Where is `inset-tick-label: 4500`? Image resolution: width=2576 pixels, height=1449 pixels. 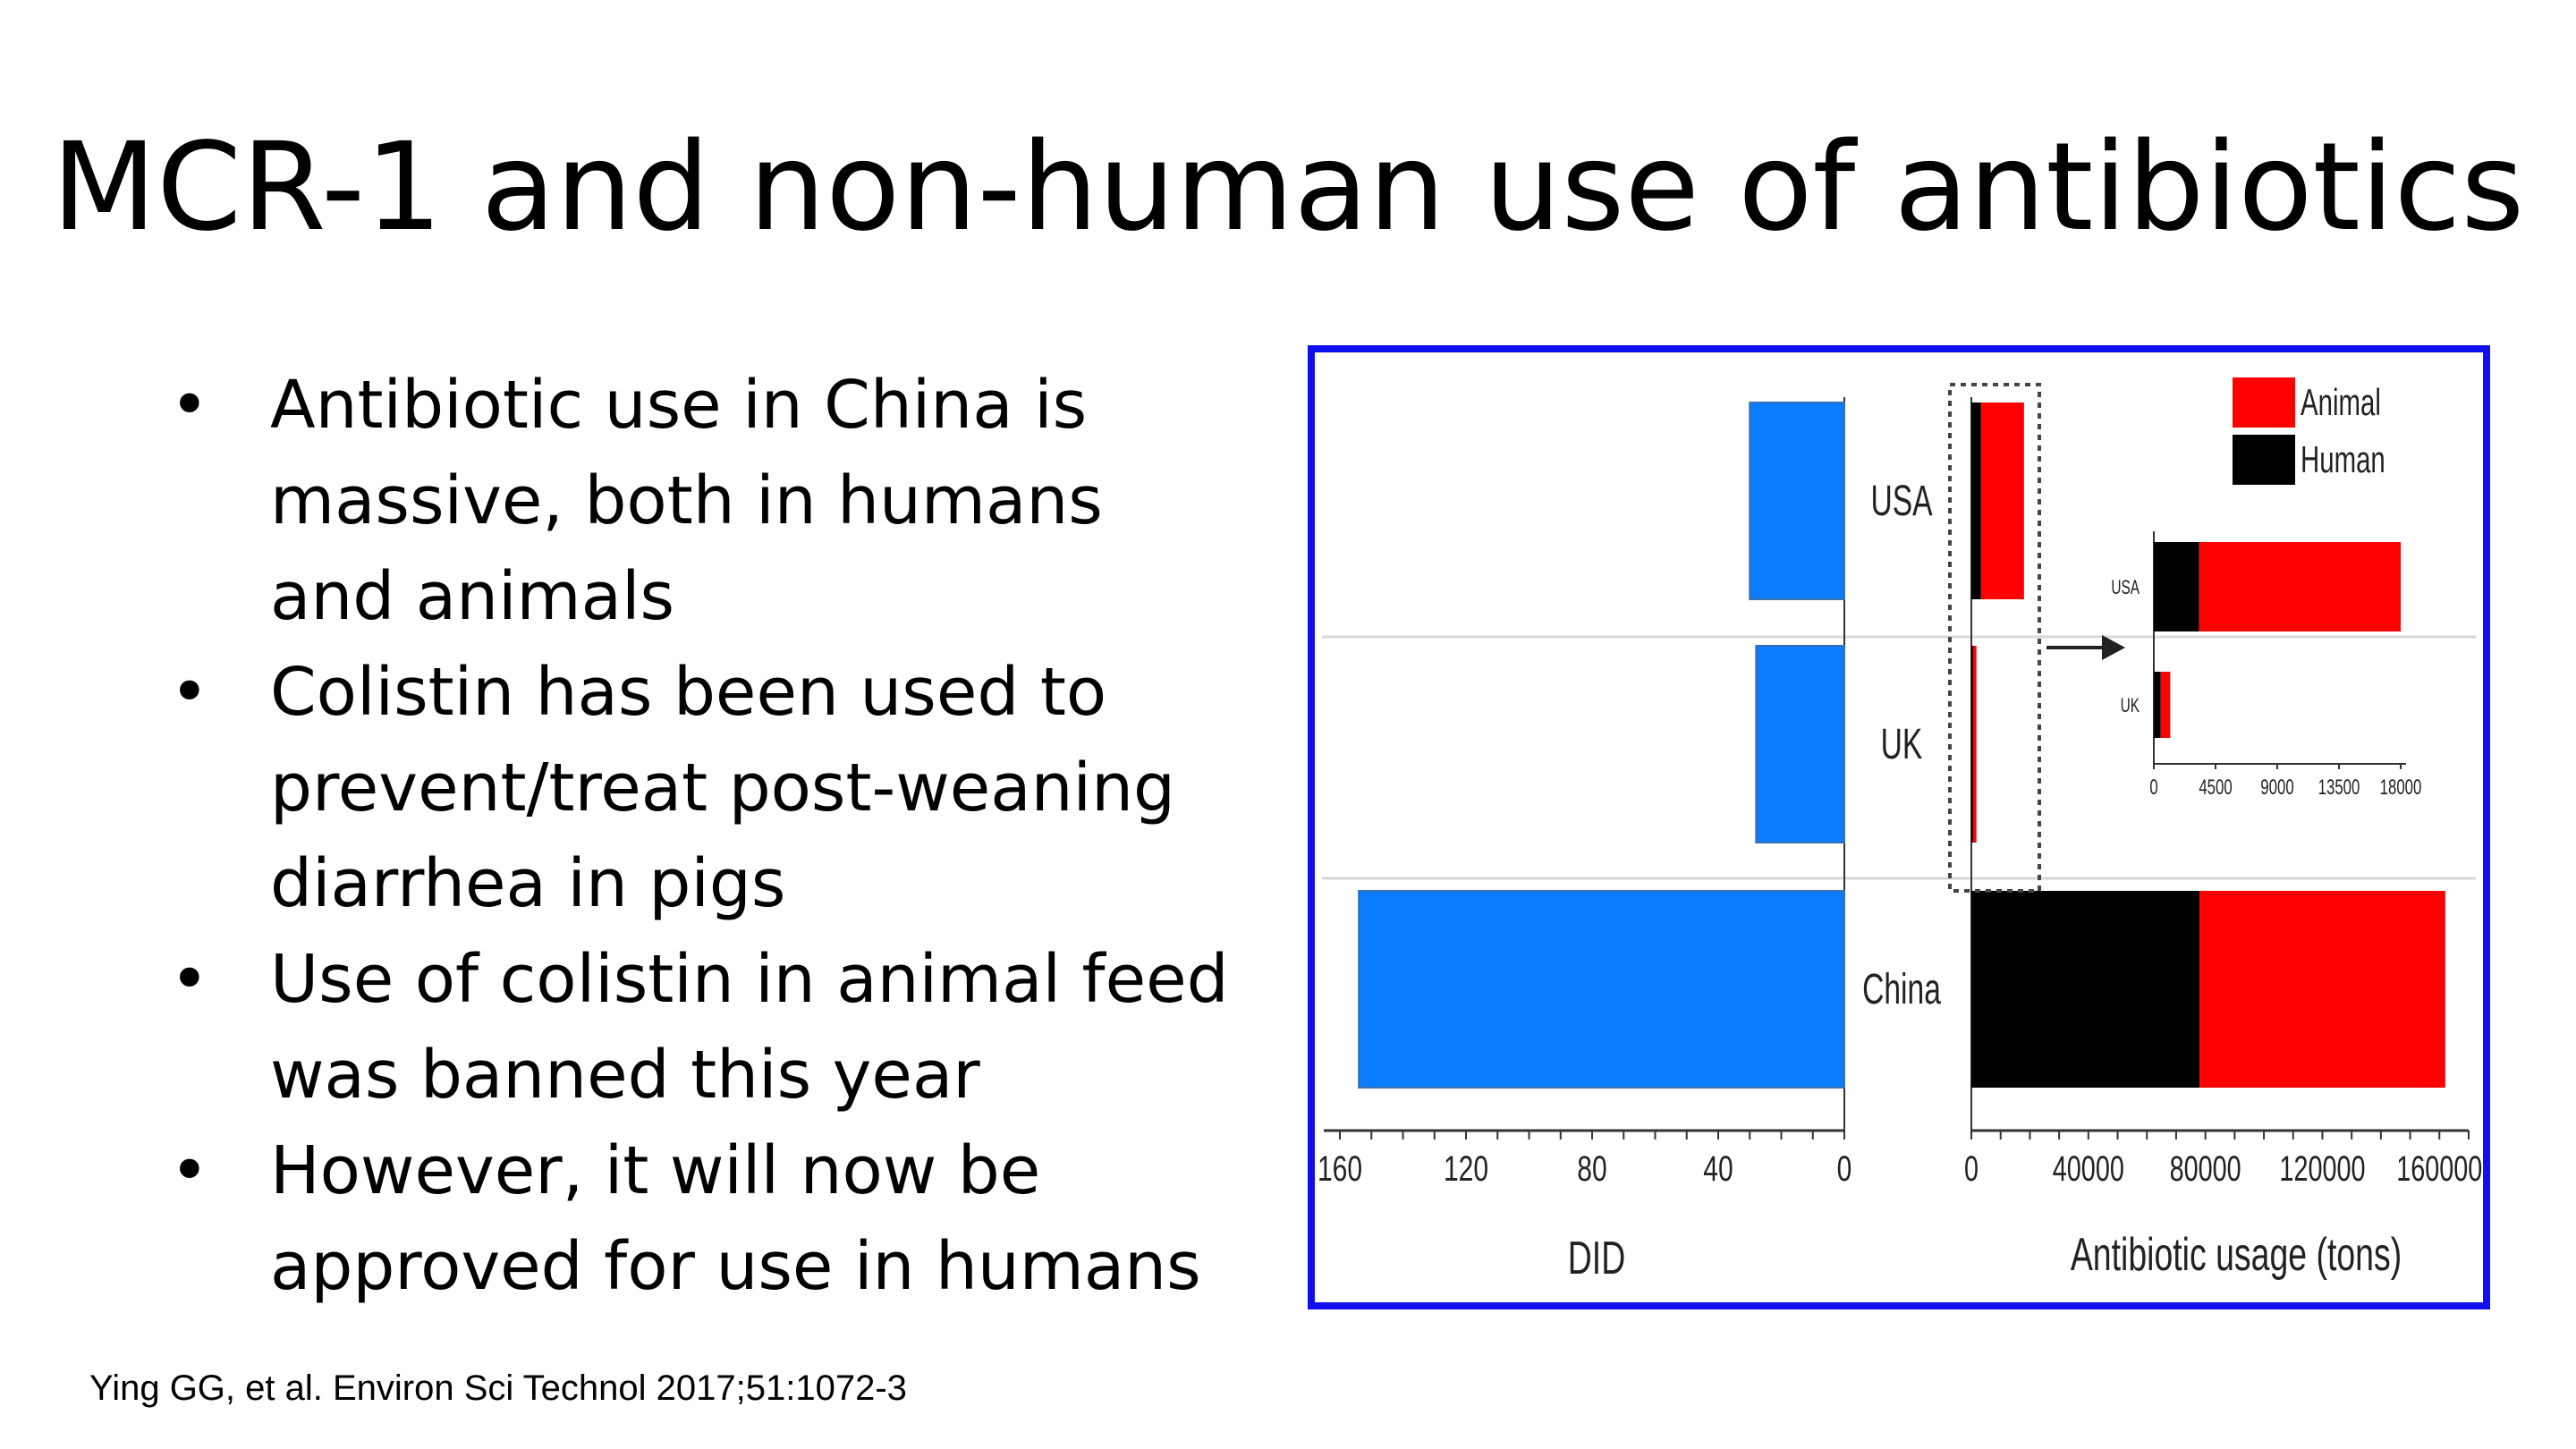 inset-tick-label: 4500 is located at coordinates (2215, 787).